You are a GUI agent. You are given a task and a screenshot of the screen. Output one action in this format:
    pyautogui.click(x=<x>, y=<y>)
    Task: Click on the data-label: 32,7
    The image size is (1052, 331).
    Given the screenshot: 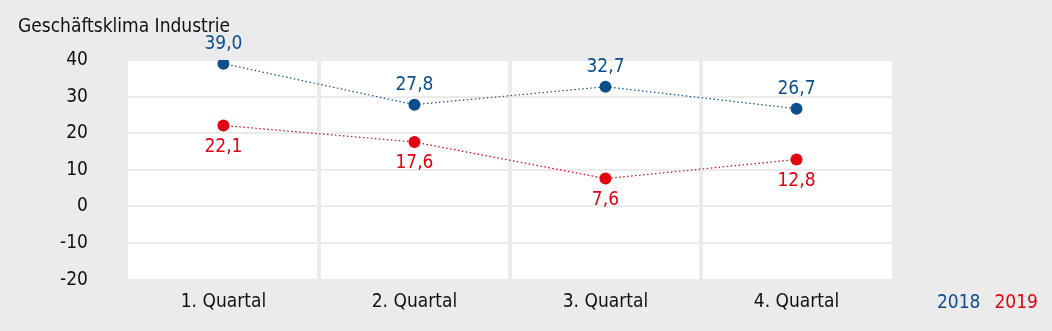 What is the action you would take?
    pyautogui.click(x=605, y=65)
    